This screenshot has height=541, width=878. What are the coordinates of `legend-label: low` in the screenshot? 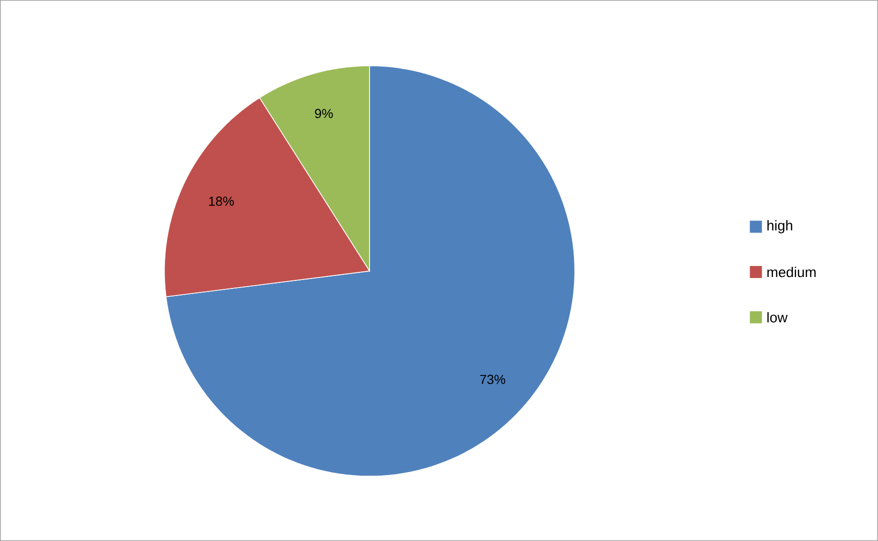 It's located at (777, 317).